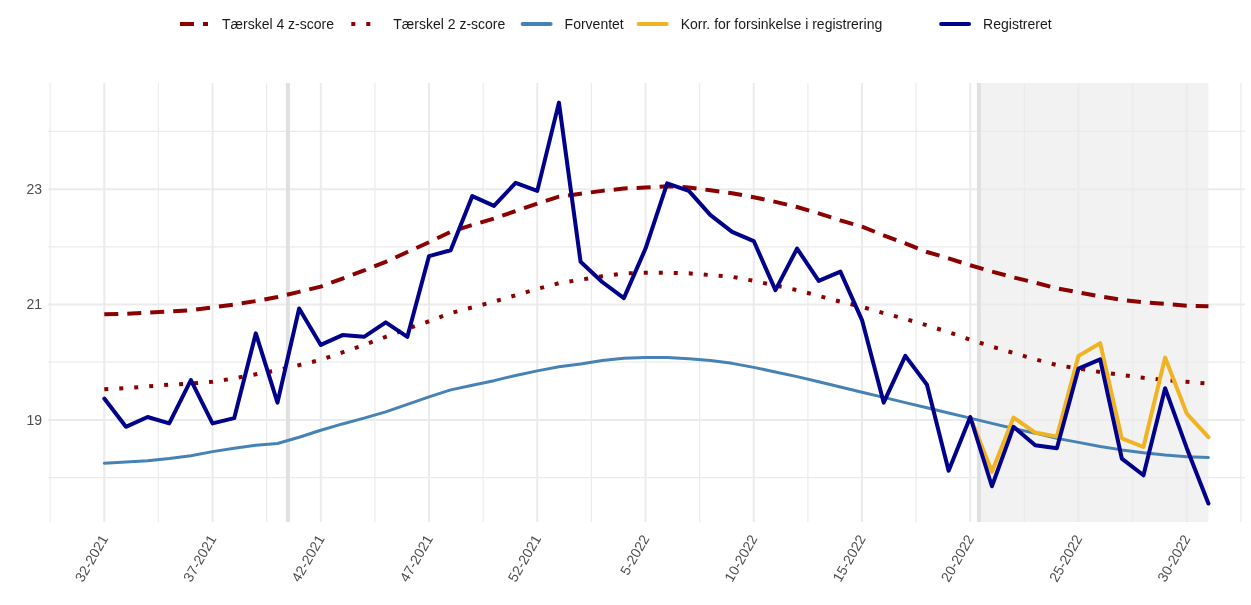  What do you see at coordinates (449, 23) in the screenshot?
I see `legend-label: Tærskel 2 z-score` at bounding box center [449, 23].